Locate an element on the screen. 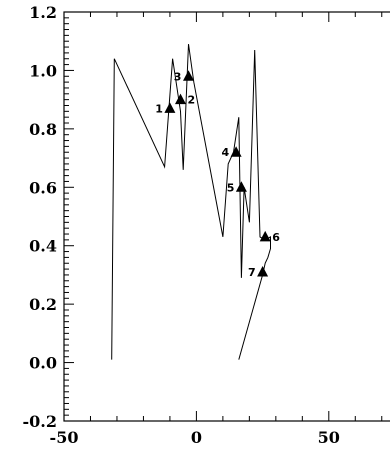  y-tick-label: -0.2 is located at coordinates (40, 421).